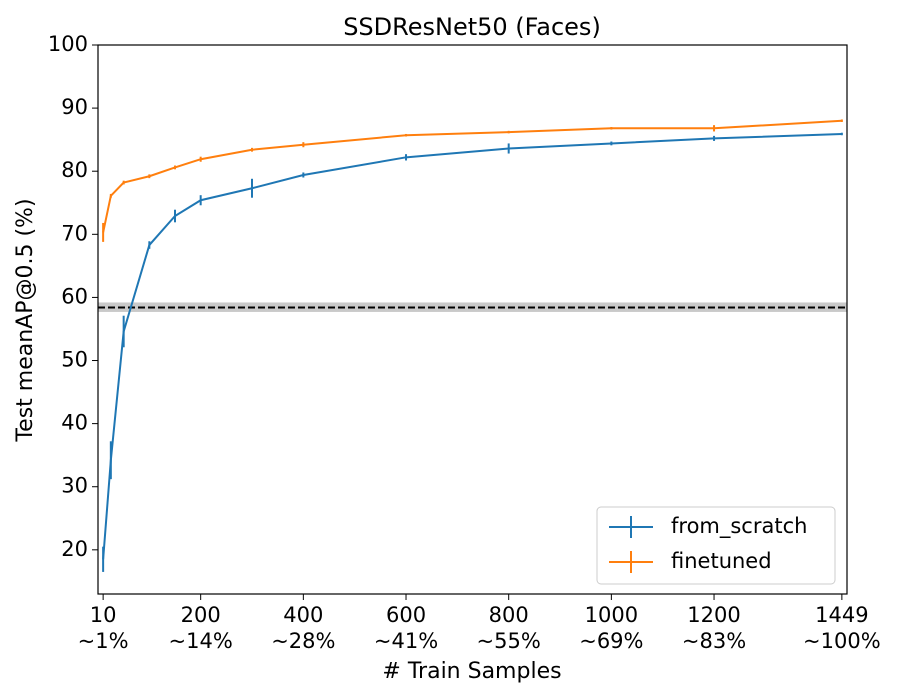 The image size is (900, 700). Describe the element at coordinates (201, 641) in the screenshot. I see `x-tick-sublabel: ~14%` at that location.